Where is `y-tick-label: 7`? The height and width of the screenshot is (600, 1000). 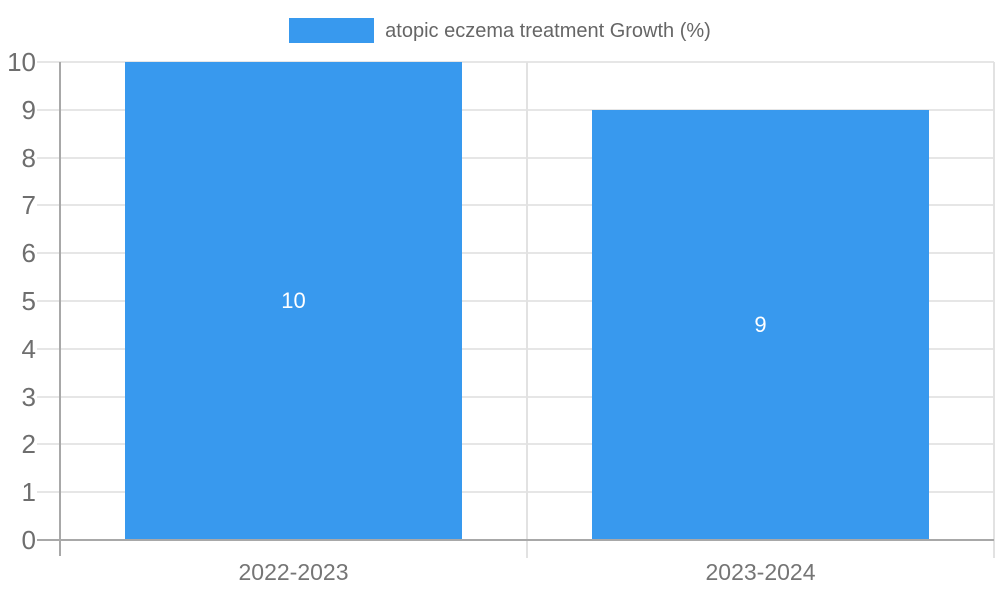 y-tick-label: 7 is located at coordinates (28, 205).